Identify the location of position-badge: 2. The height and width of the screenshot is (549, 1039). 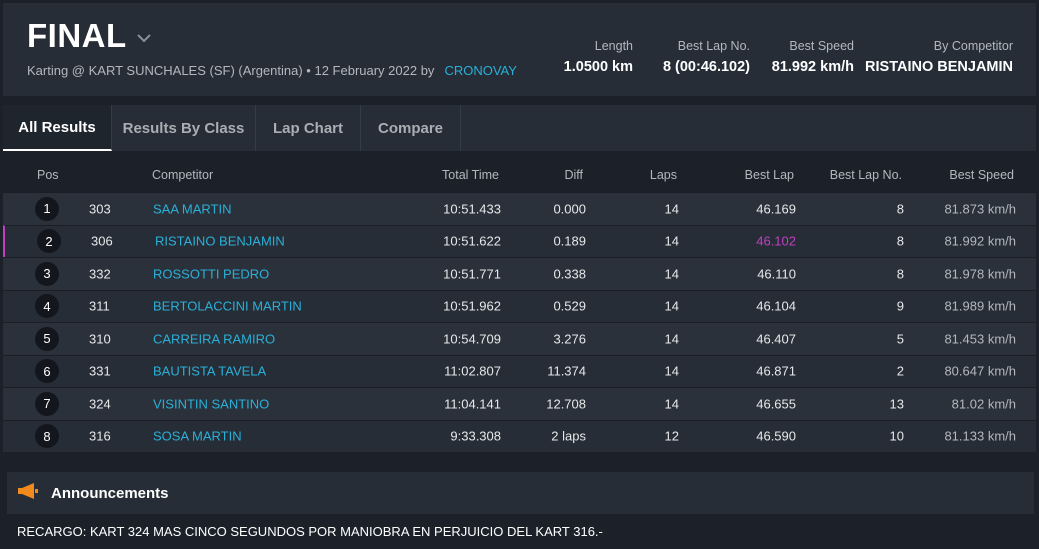
(49, 241).